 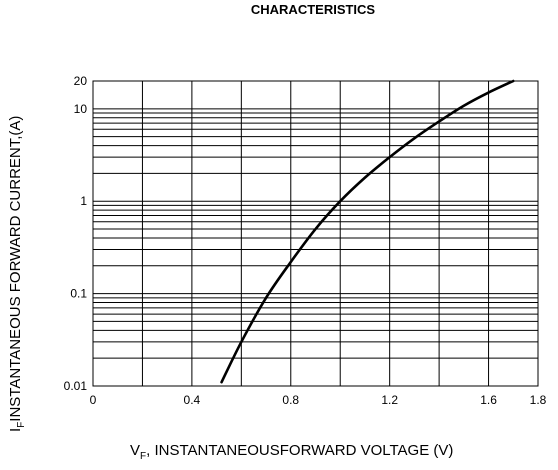 What do you see at coordinates (78, 294) in the screenshot?
I see `y-tick-label: 0.1` at bounding box center [78, 294].